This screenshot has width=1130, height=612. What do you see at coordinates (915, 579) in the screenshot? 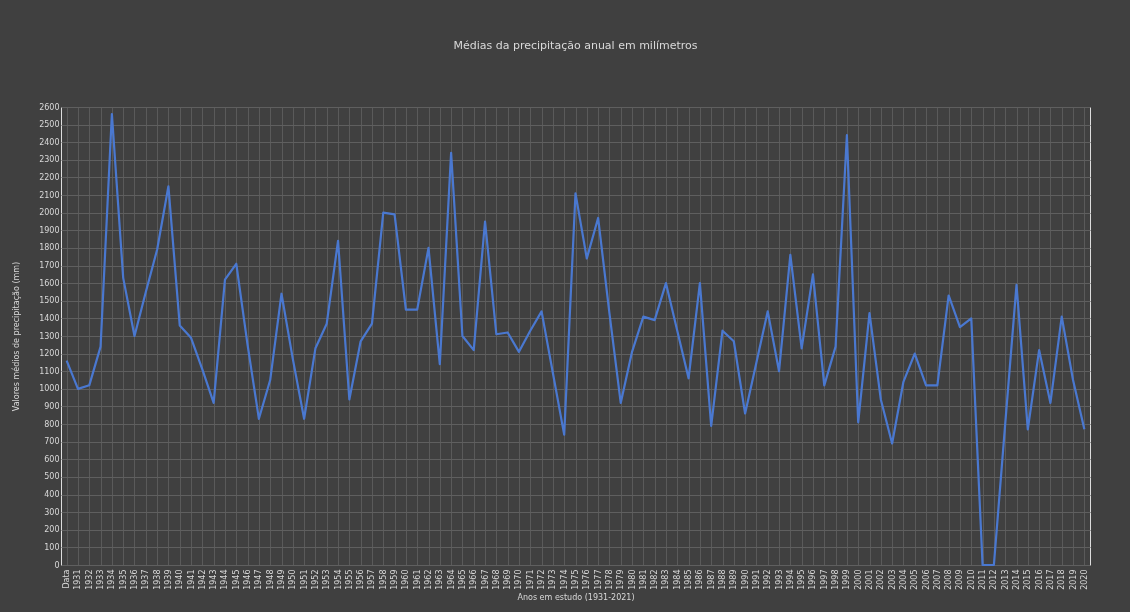
I see `x-tick-label: 2005` at bounding box center [915, 579].